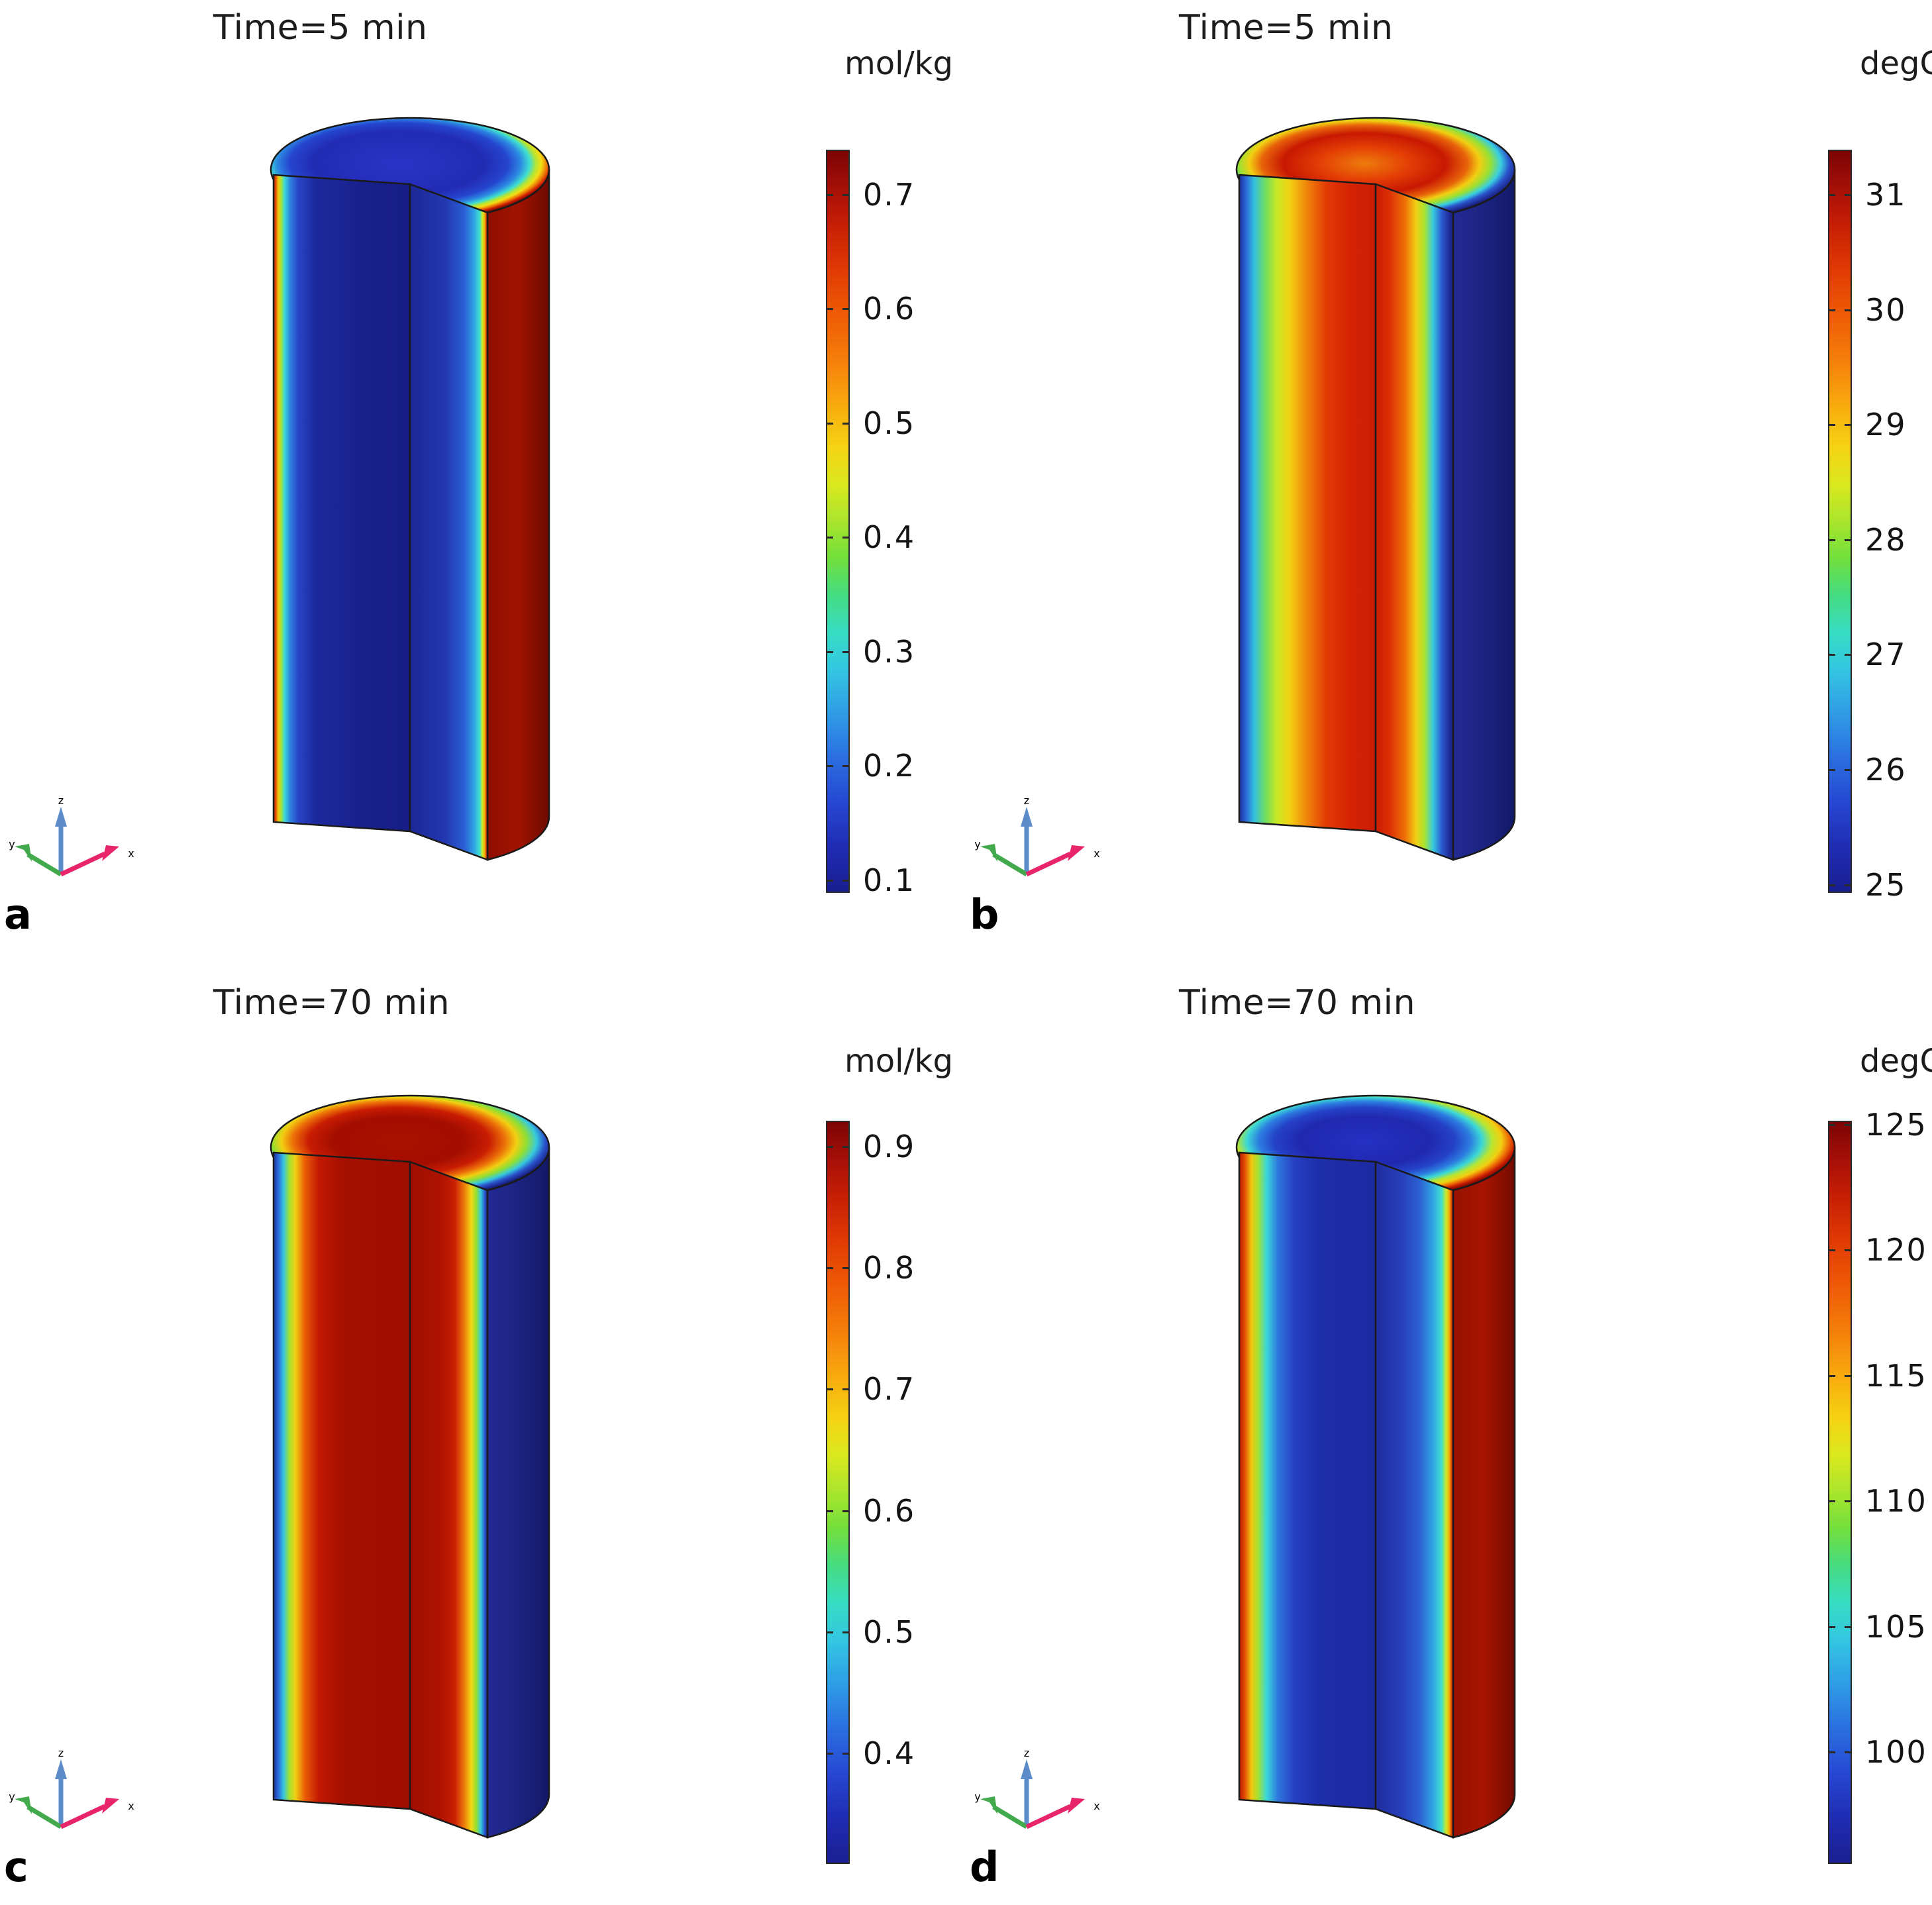 The height and width of the screenshot is (1905, 1932). Describe the element at coordinates (1286, 28) in the screenshot. I see `panel-b-title: Time=5 min` at that location.